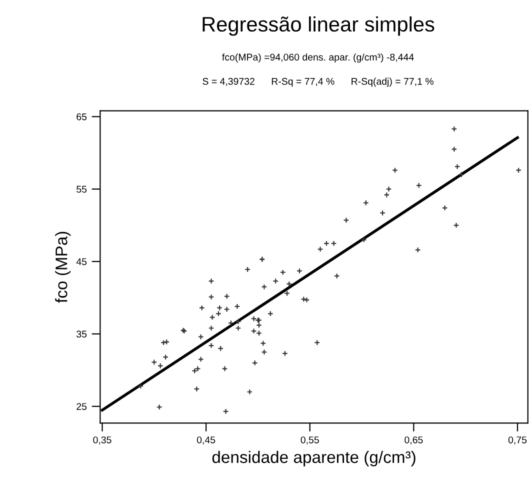 The image size is (530, 484). Describe the element at coordinates (318, 58) in the screenshot. I see `chart-subtitle: fco(MPa) =94,060 dens. apar. (g/cm³) -8,444` at that location.